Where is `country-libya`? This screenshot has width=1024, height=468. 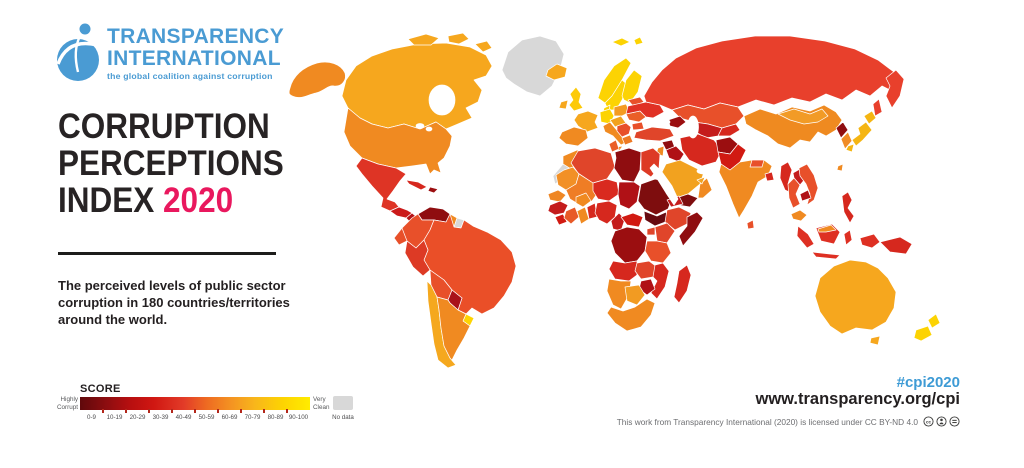 country-libya is located at coordinates (627, 165).